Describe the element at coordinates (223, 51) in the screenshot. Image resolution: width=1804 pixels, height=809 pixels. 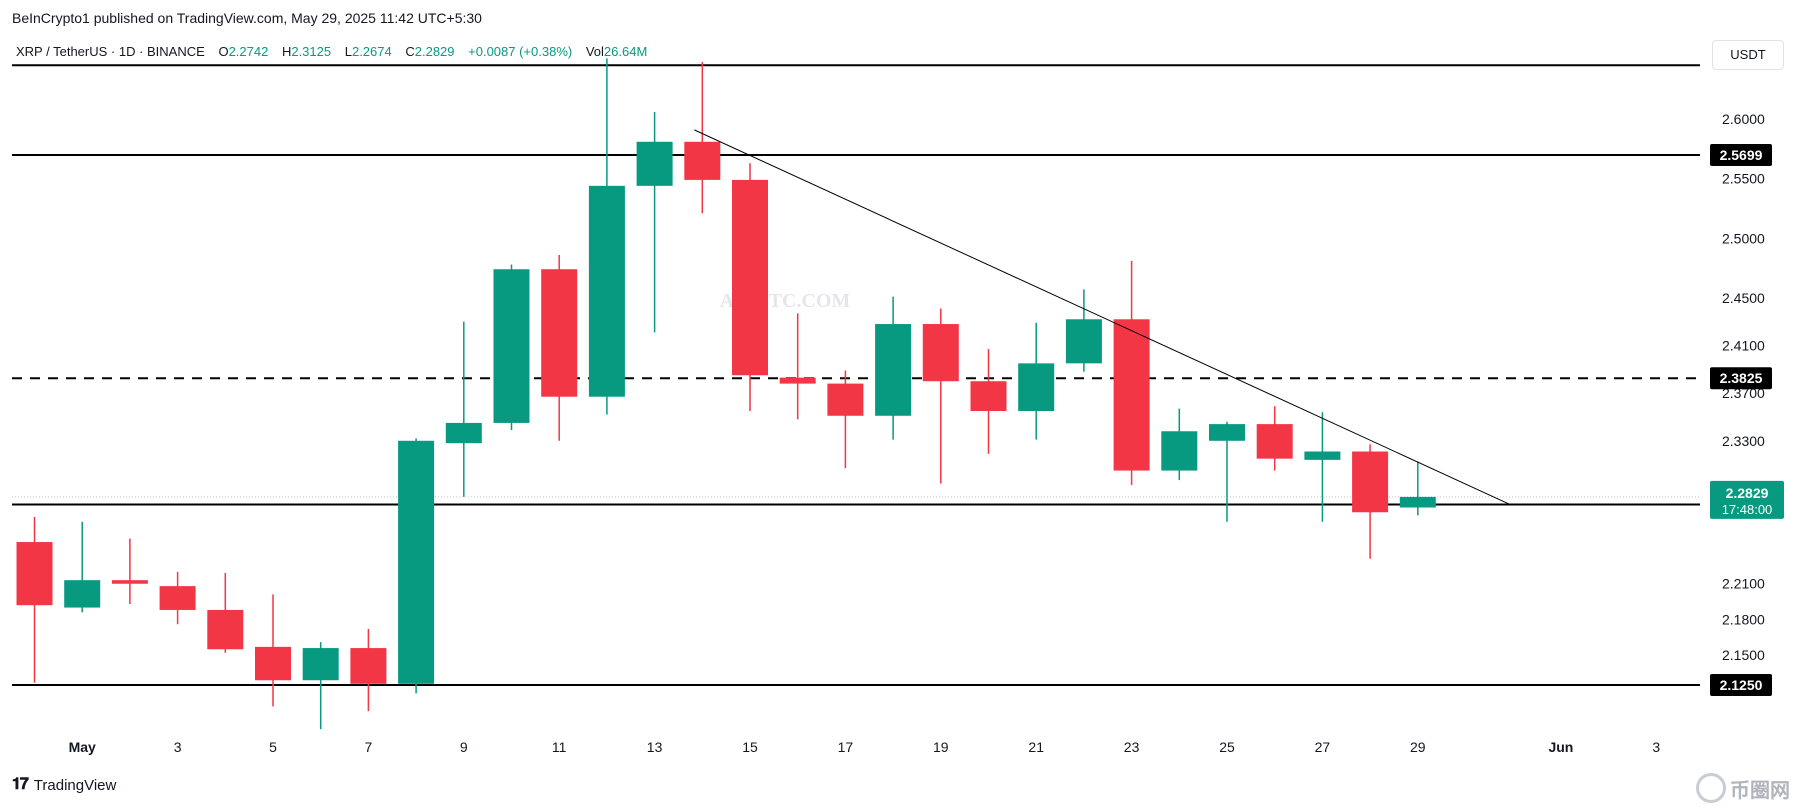
I see `open-label: O` at that location.